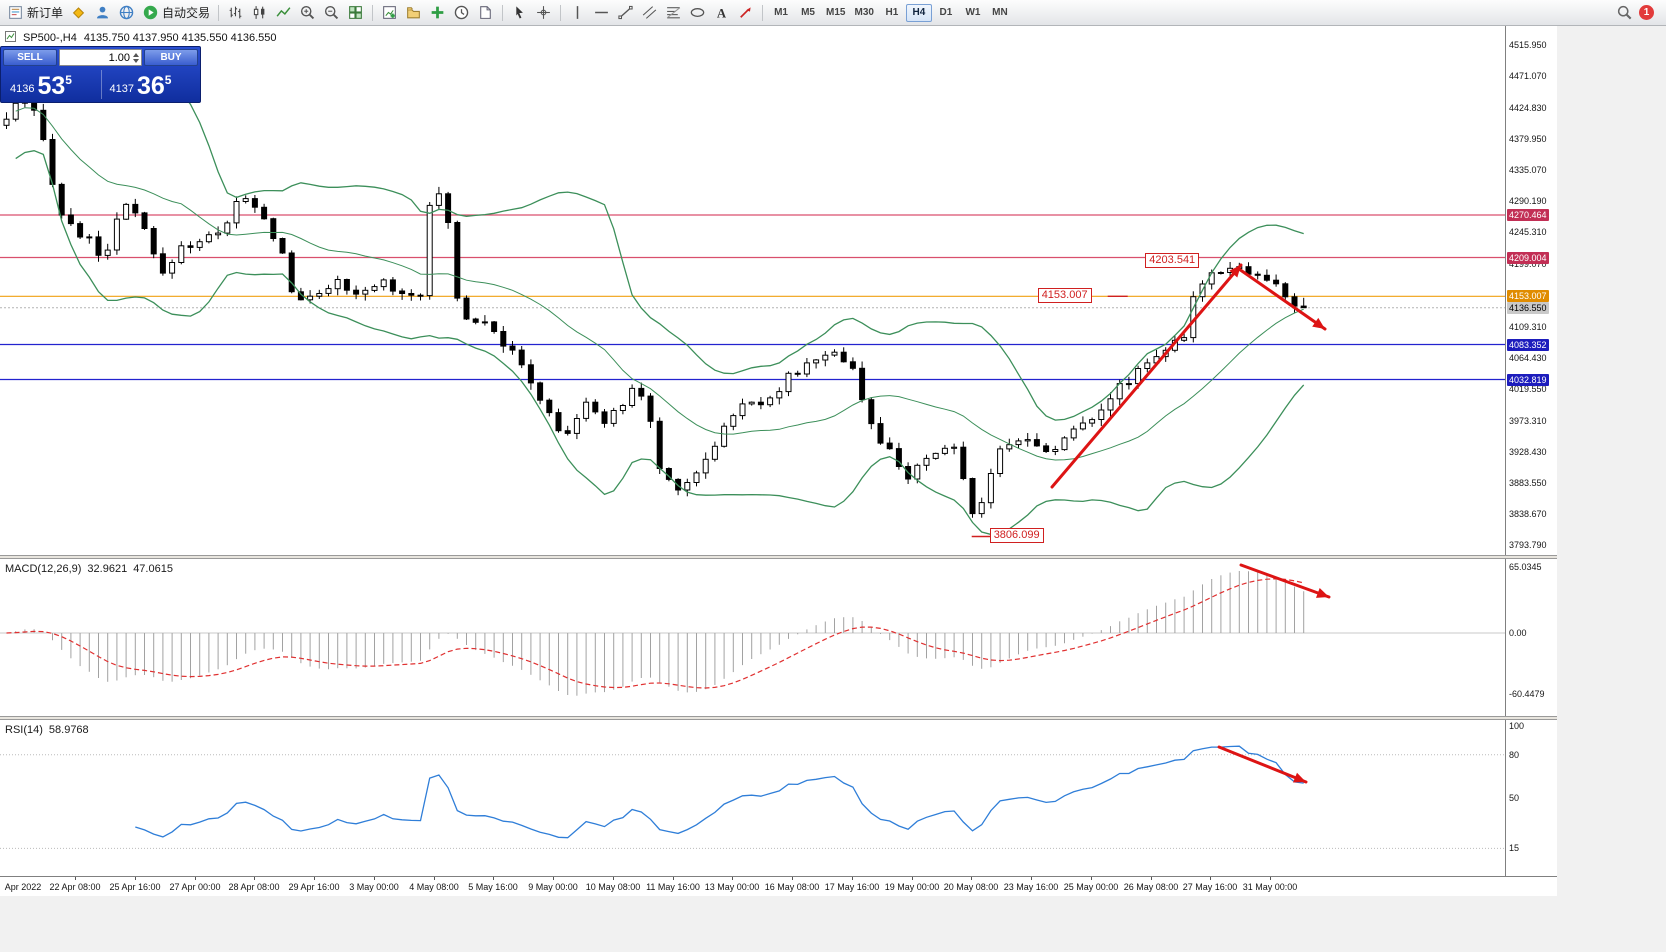 The height and width of the screenshot is (952, 1666). What do you see at coordinates (1210, 887) in the screenshot?
I see `time-tick: 27 May 16:00` at bounding box center [1210, 887].